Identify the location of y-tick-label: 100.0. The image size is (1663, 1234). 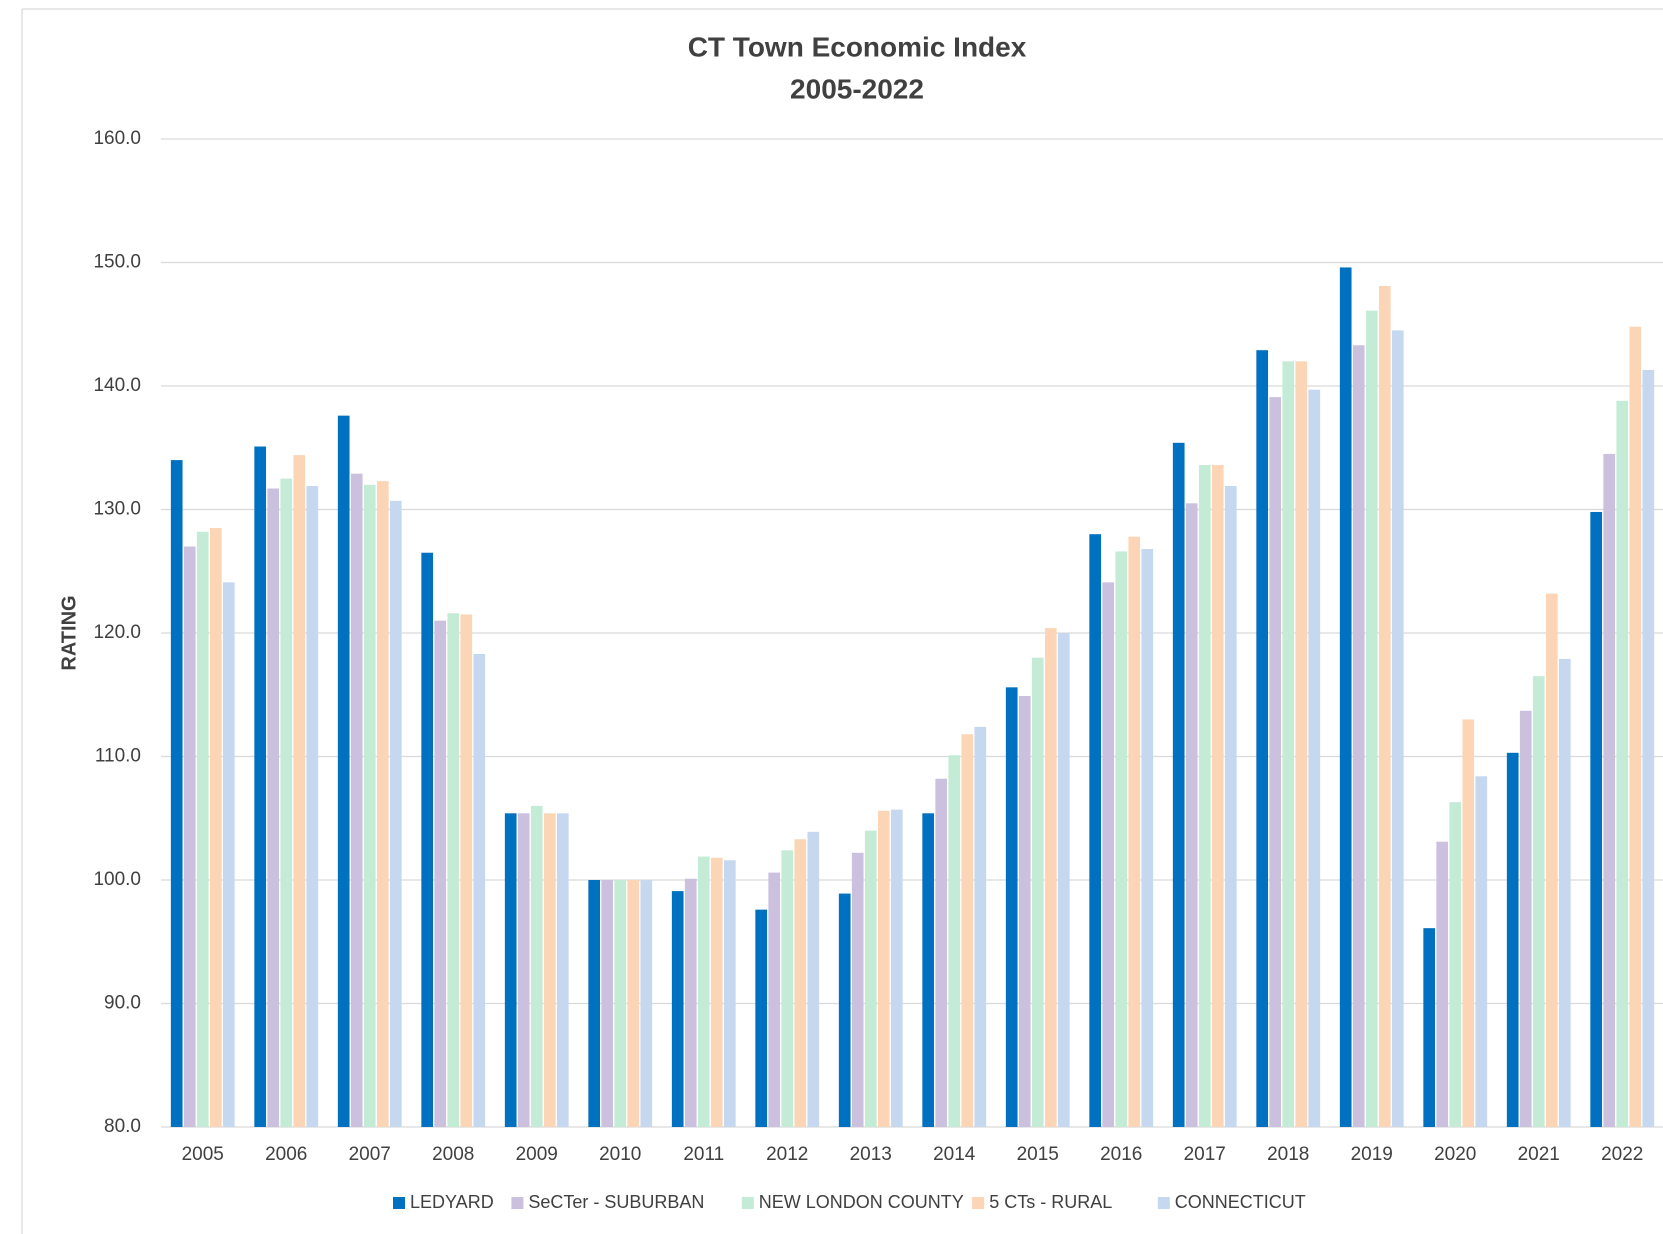
(117, 879).